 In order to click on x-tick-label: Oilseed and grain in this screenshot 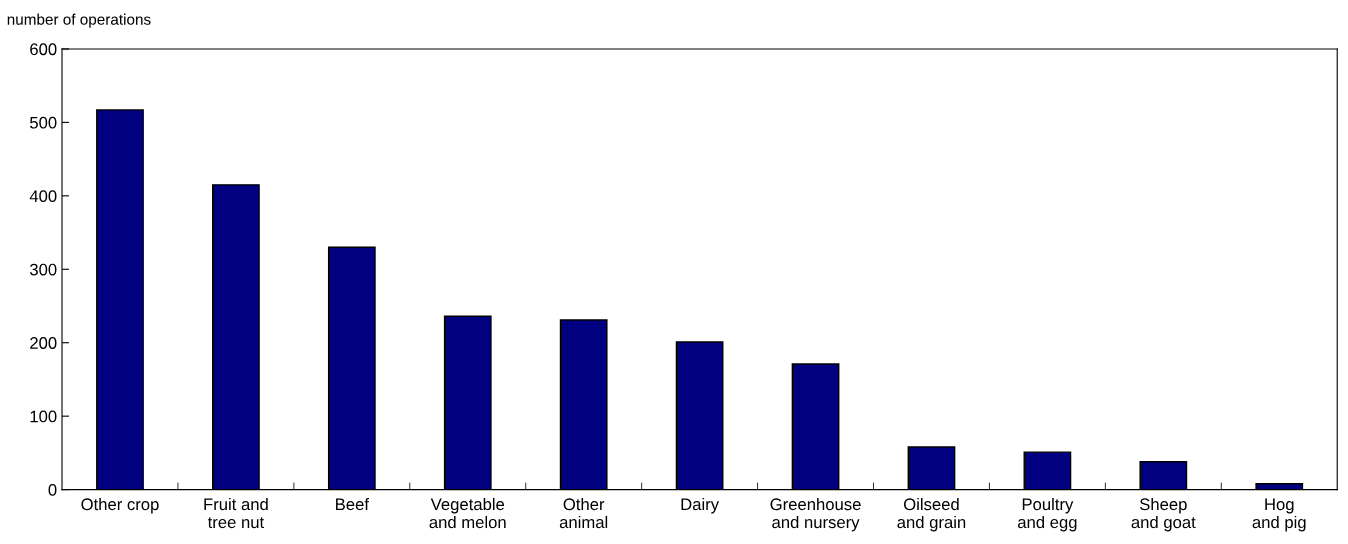, I will do `click(931, 514)`.